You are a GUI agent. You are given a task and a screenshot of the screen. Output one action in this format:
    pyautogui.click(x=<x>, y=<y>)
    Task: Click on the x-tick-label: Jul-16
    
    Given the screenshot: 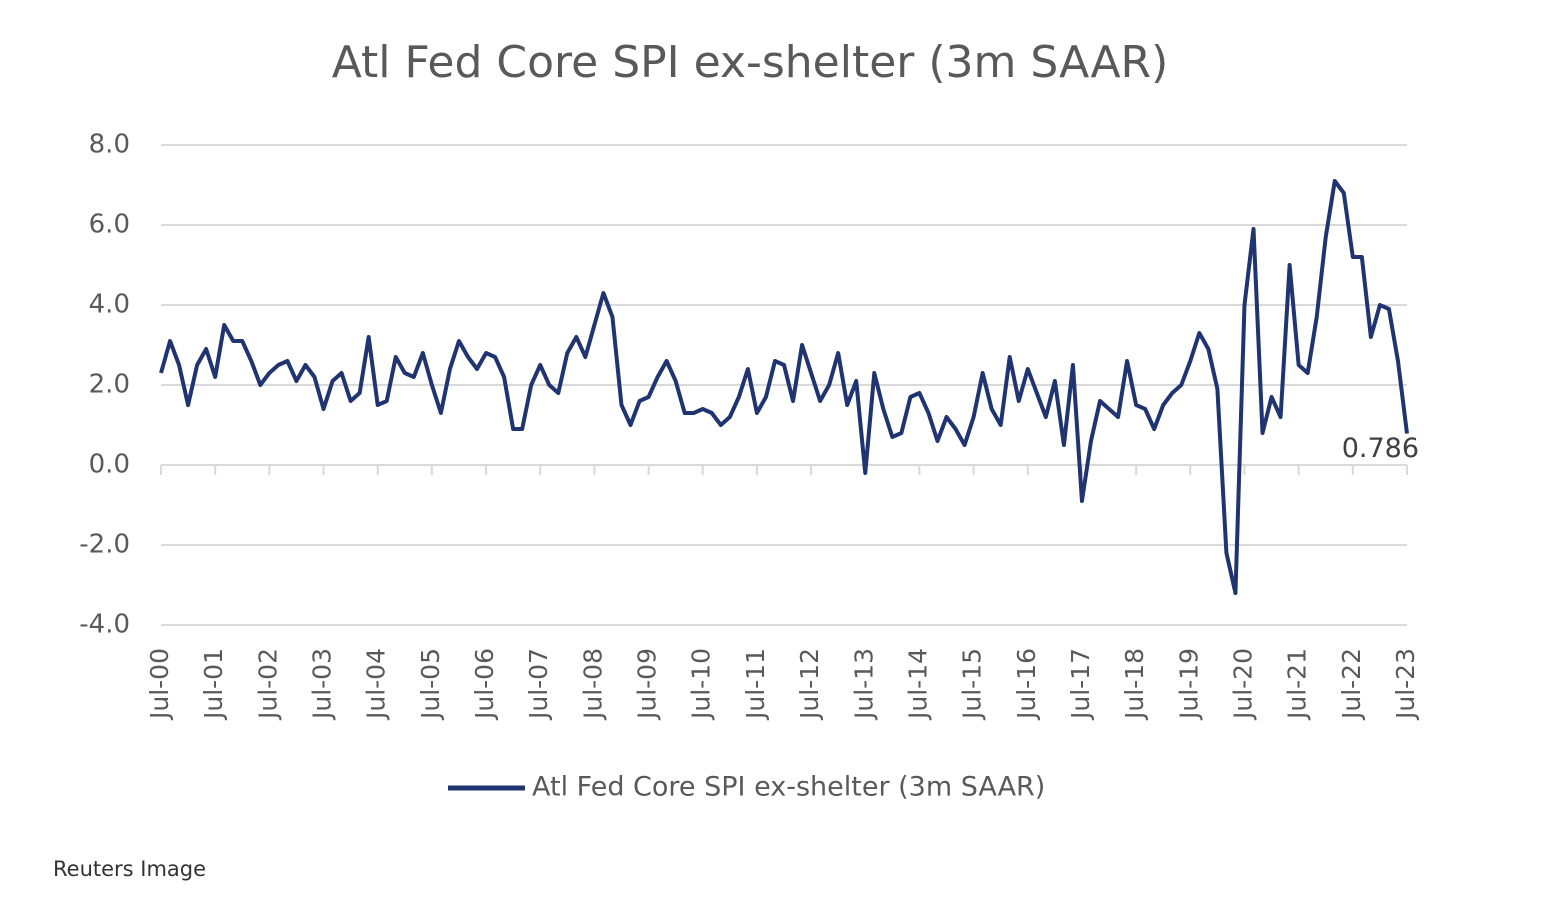 What is the action you would take?
    pyautogui.click(x=1026, y=684)
    